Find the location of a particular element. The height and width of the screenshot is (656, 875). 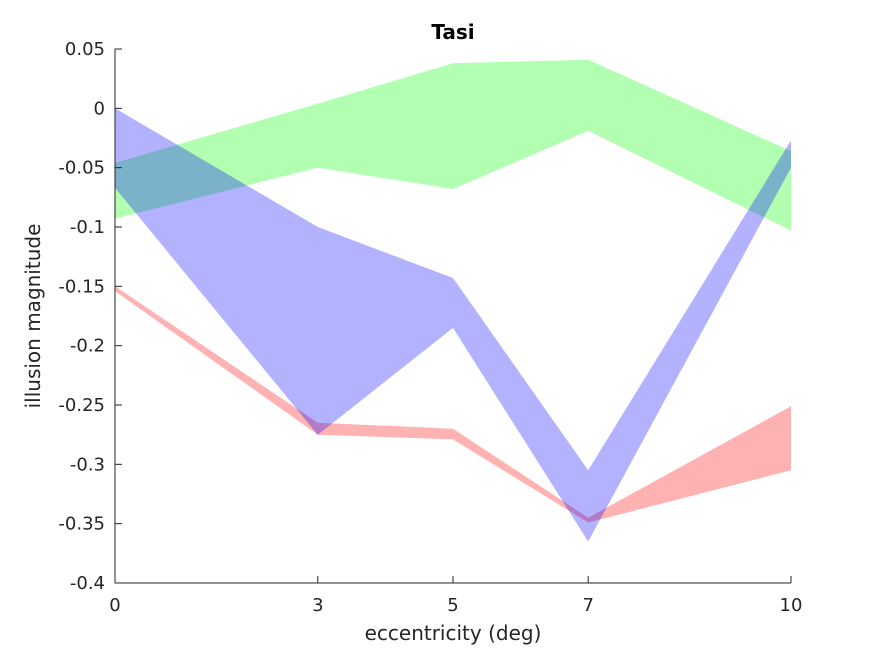

y-tick-label: 0.05 is located at coordinates (85, 49).